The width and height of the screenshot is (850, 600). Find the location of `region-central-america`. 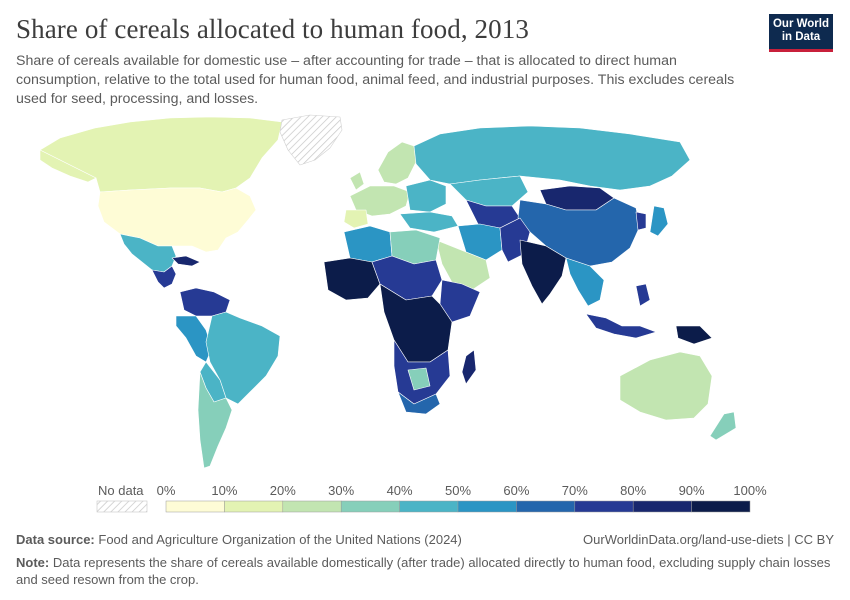

region-central-america is located at coordinates (164, 277).